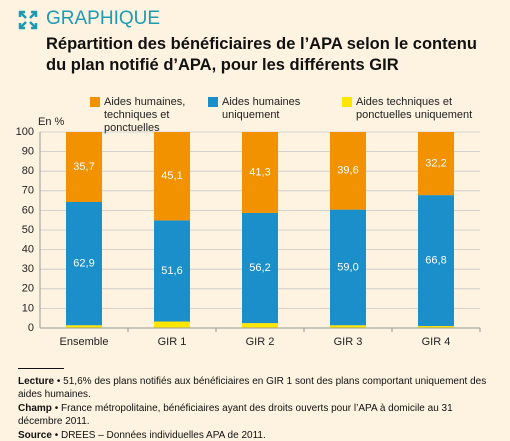  I want to click on value-label: 39,6, so click(347, 171).